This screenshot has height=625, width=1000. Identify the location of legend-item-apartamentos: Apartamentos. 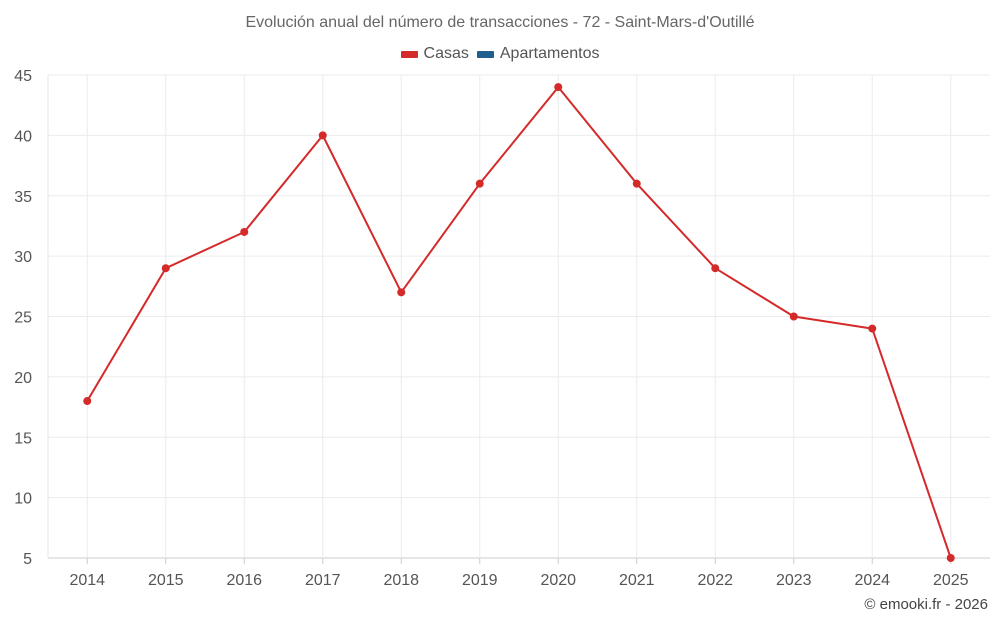
(538, 54).